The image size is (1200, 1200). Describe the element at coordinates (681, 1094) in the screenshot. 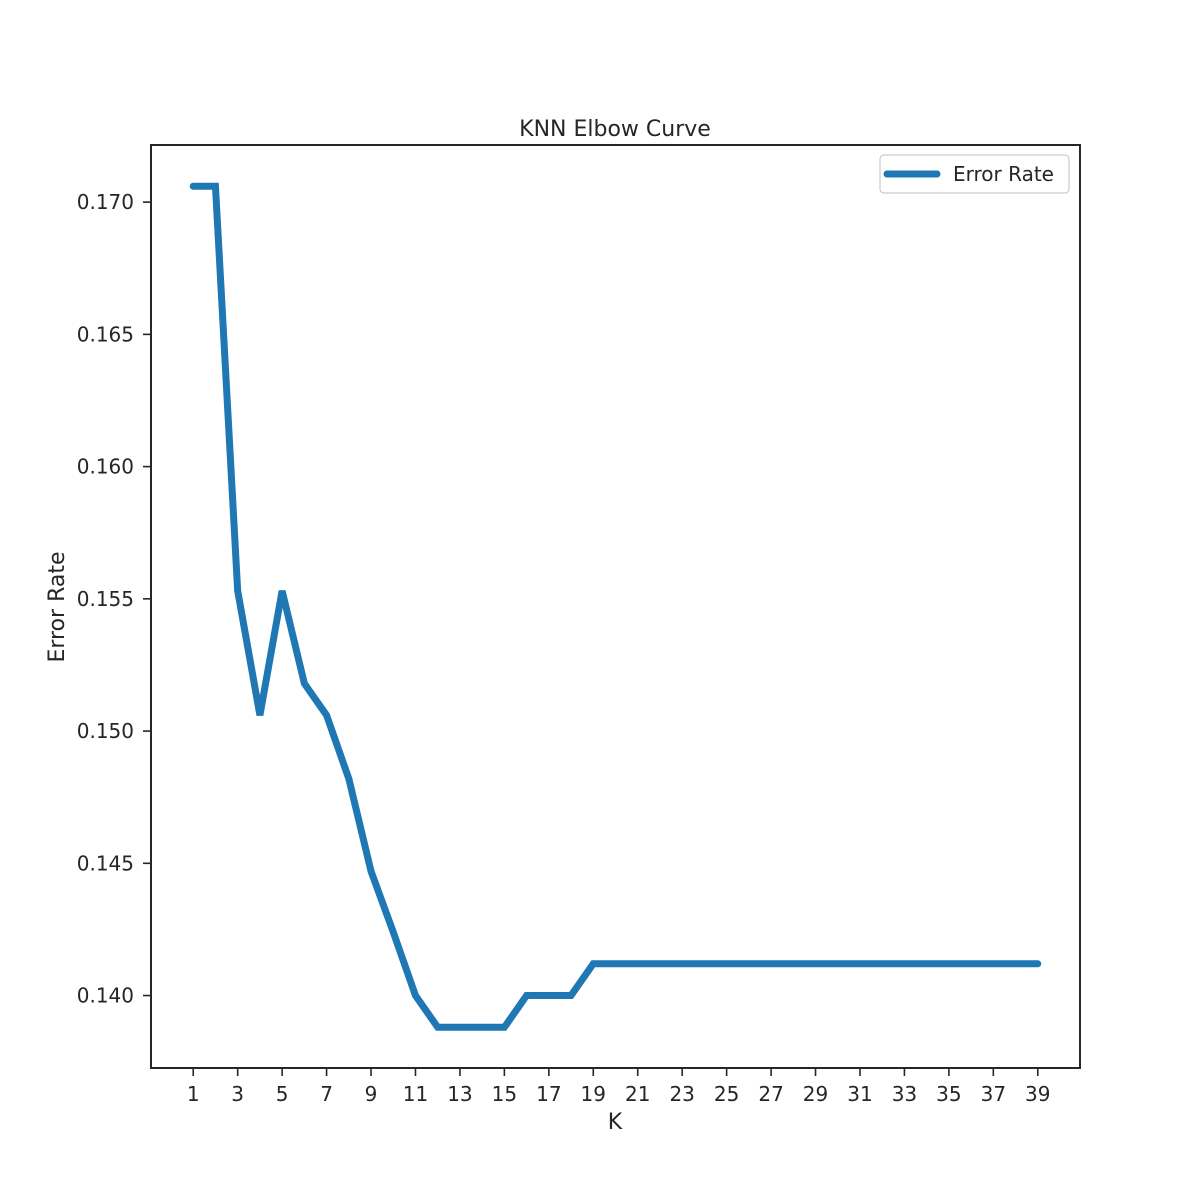

I see `x-tick-label: 23` at that location.